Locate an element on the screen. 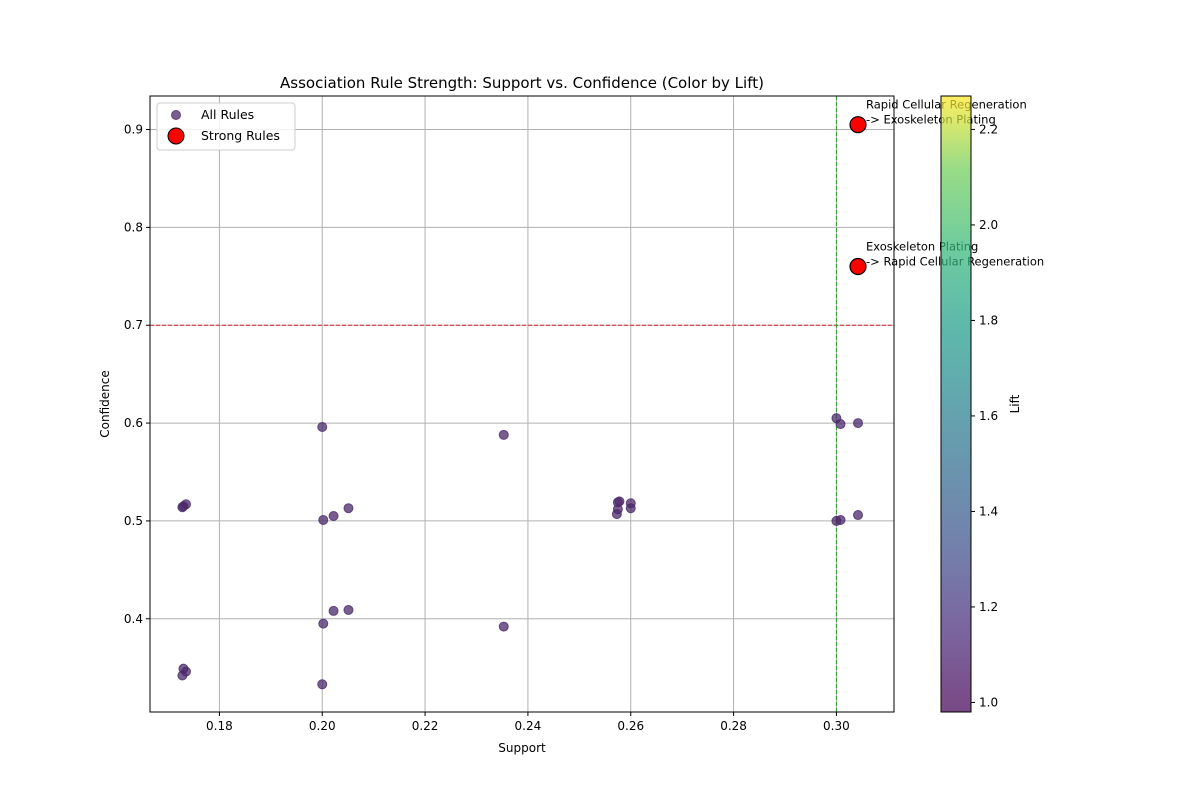  x-tick-label: 0.18 is located at coordinates (219, 726).